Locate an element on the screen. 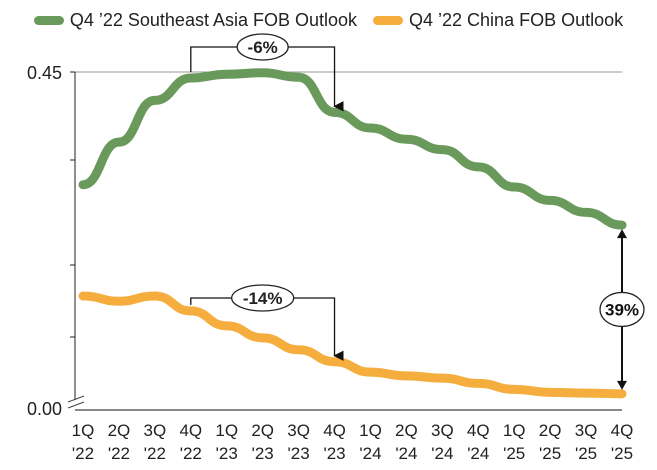  legend-swatch-southeast-asia is located at coordinates (48, 20).